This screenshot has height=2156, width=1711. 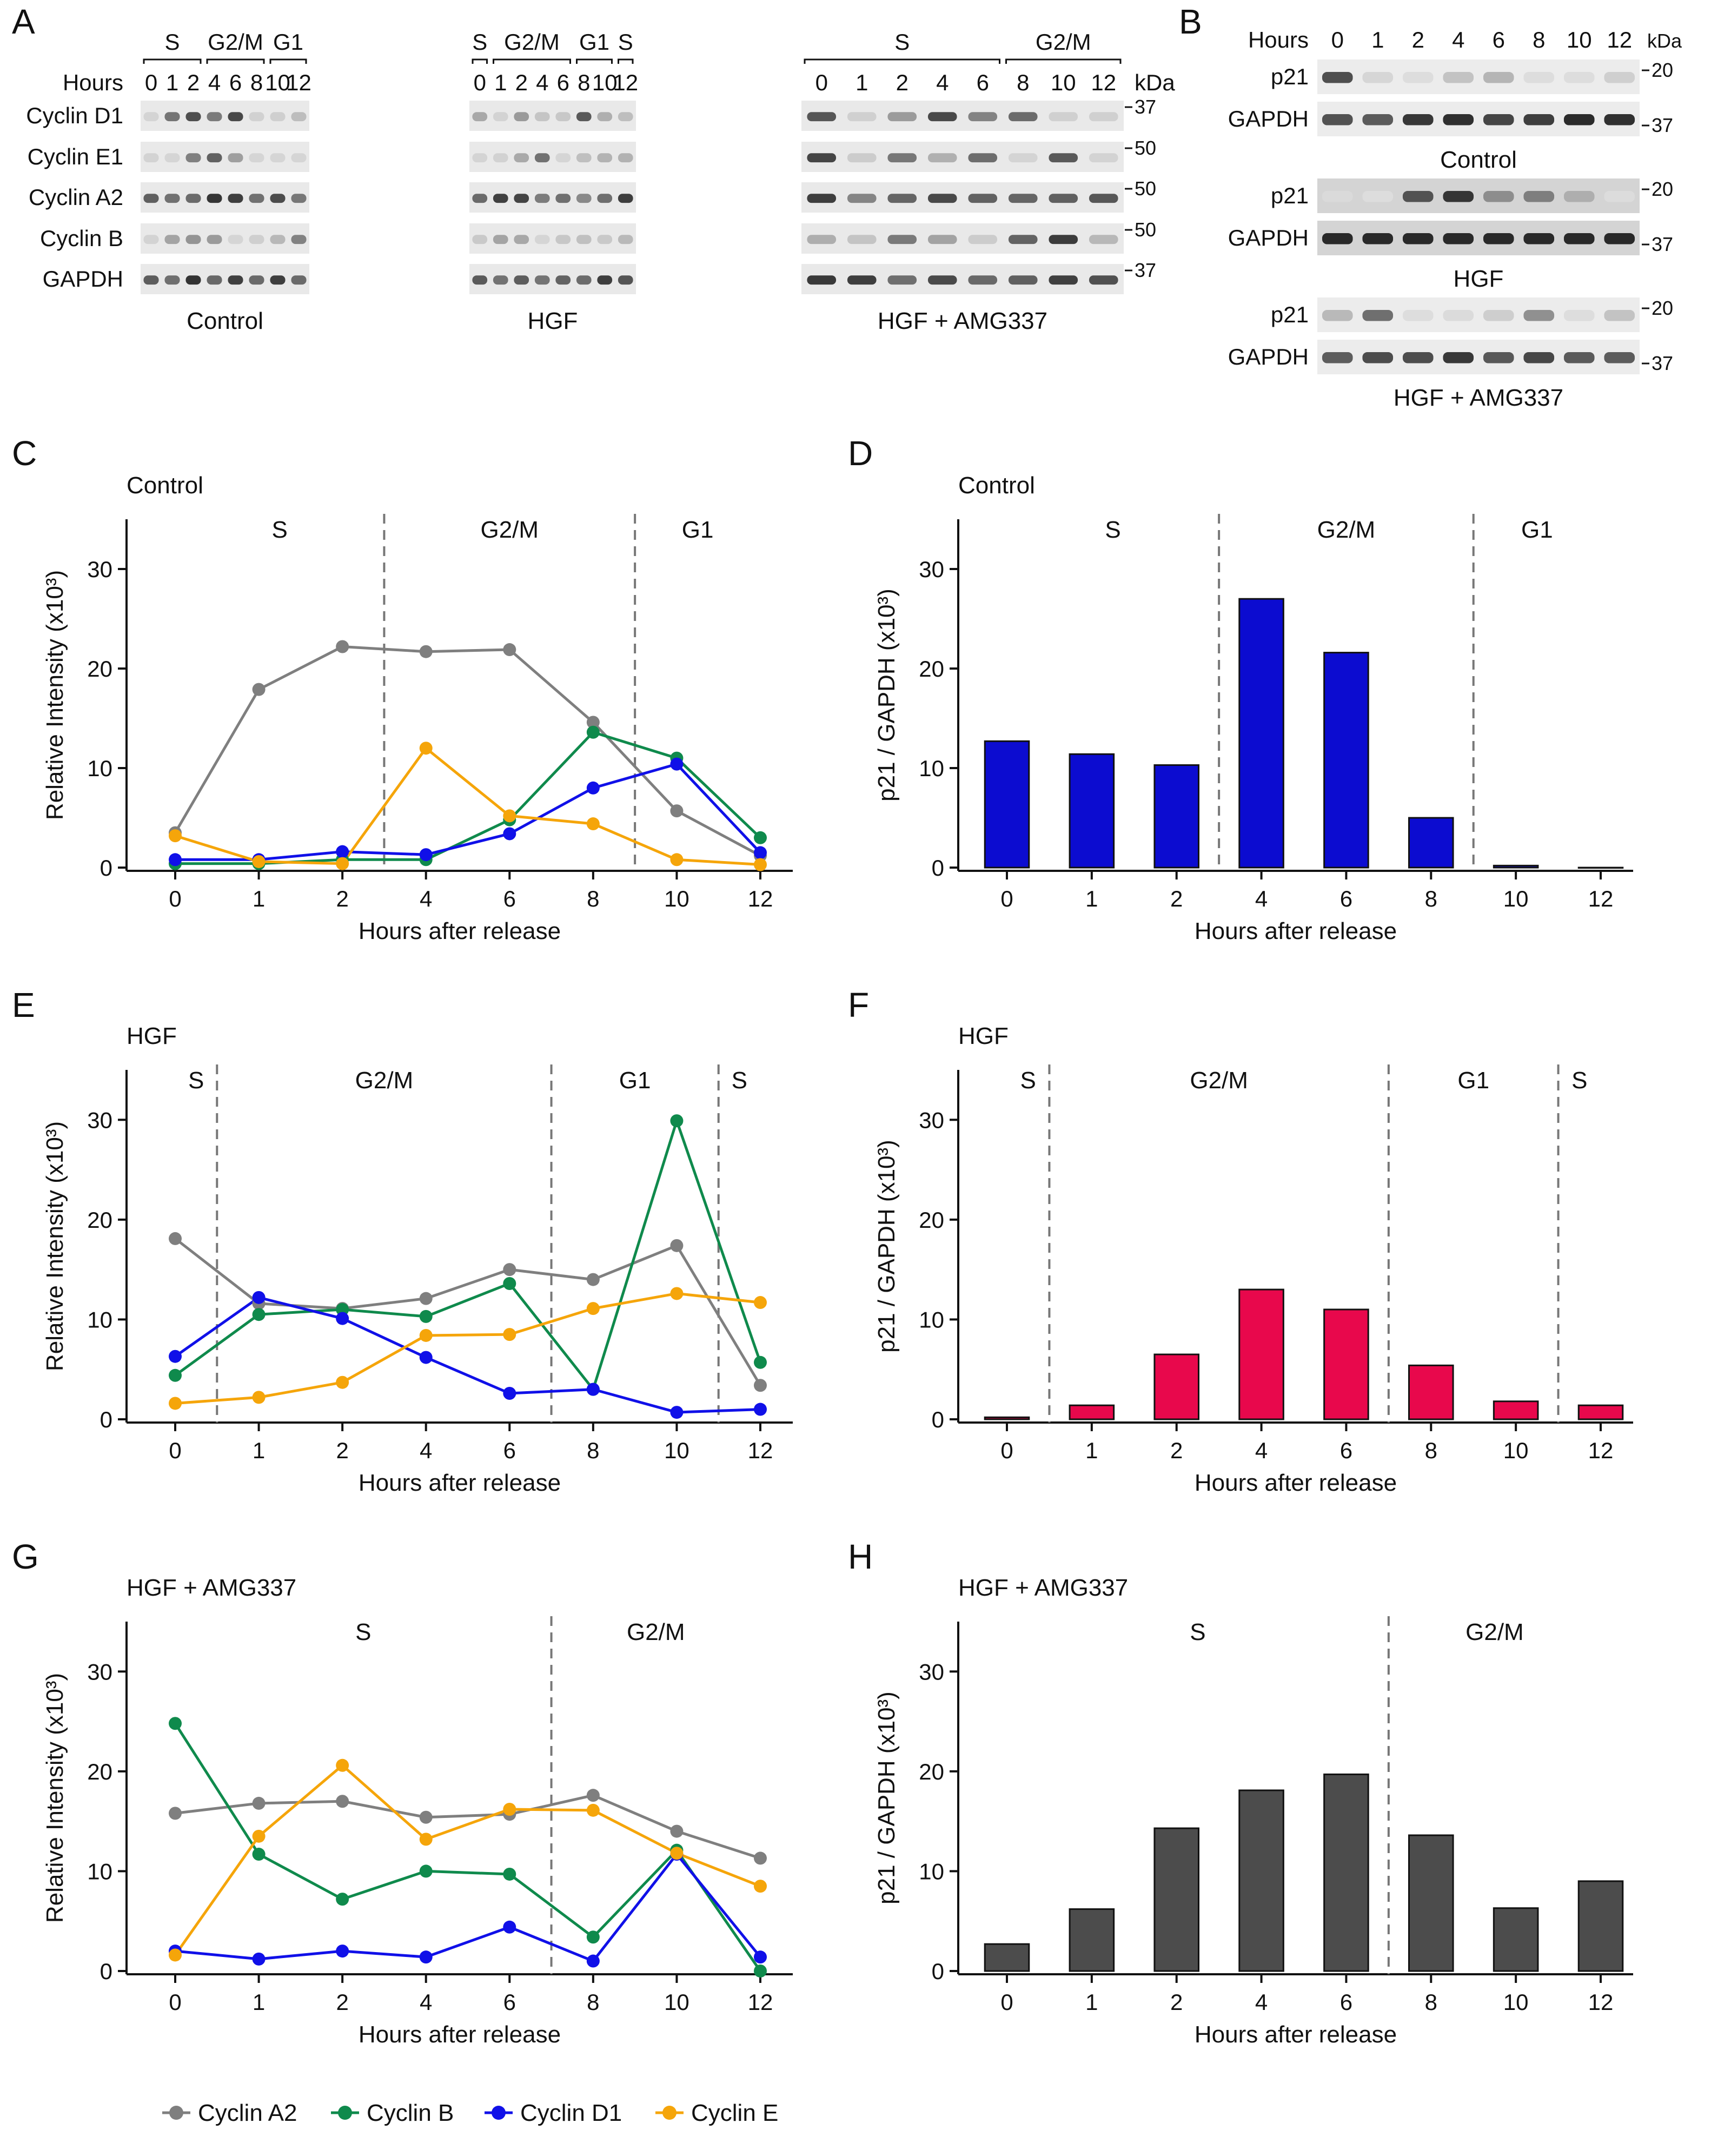 What do you see at coordinates (1176, 2002) in the screenshot?
I see `x-tick-label: 2` at bounding box center [1176, 2002].